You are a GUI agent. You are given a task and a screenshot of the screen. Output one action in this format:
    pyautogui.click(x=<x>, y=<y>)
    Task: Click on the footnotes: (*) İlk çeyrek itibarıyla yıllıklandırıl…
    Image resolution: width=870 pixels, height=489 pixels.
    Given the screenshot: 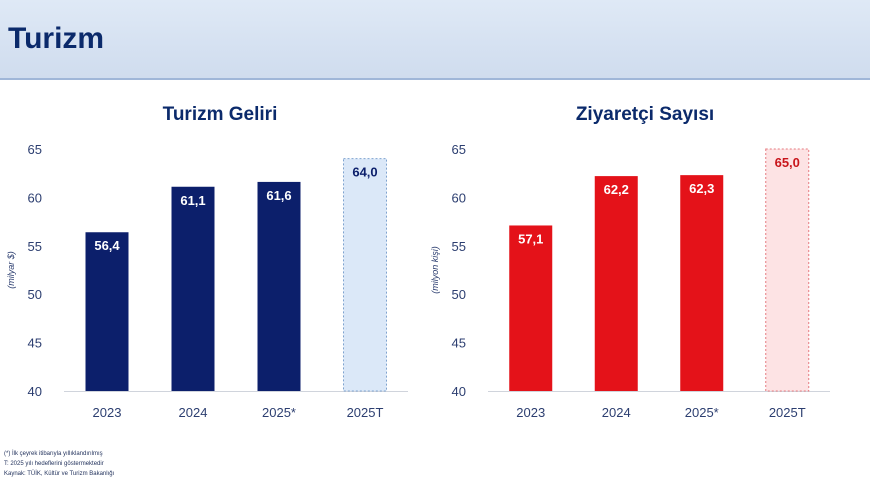 What is the action you would take?
    pyautogui.click(x=59, y=464)
    